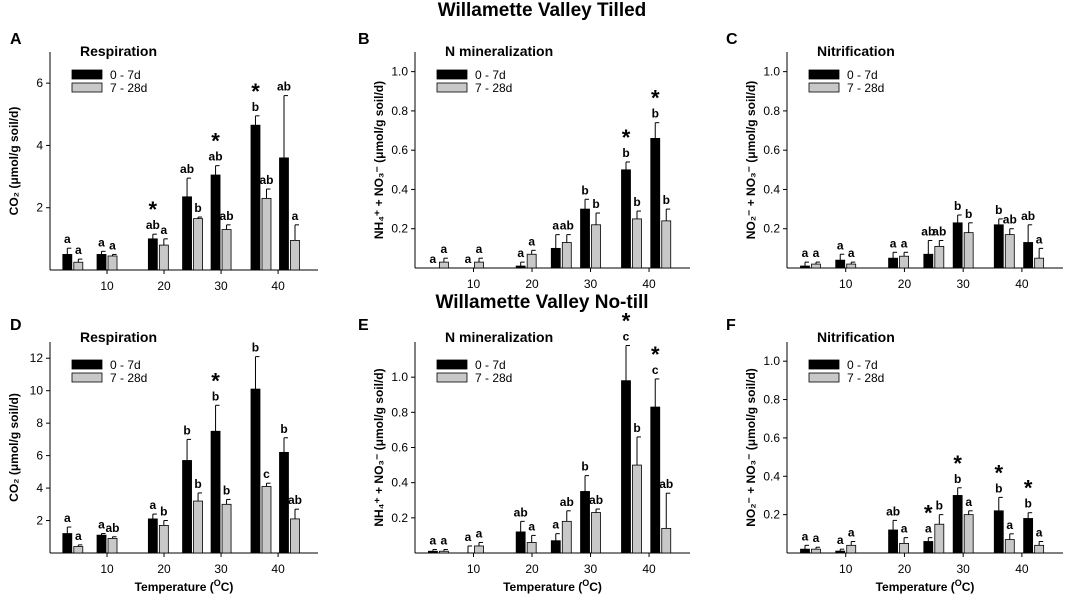  Describe the element at coordinates (542, 10) in the screenshot. I see `figure-title-top: Willamette Valley Tilled` at that location.